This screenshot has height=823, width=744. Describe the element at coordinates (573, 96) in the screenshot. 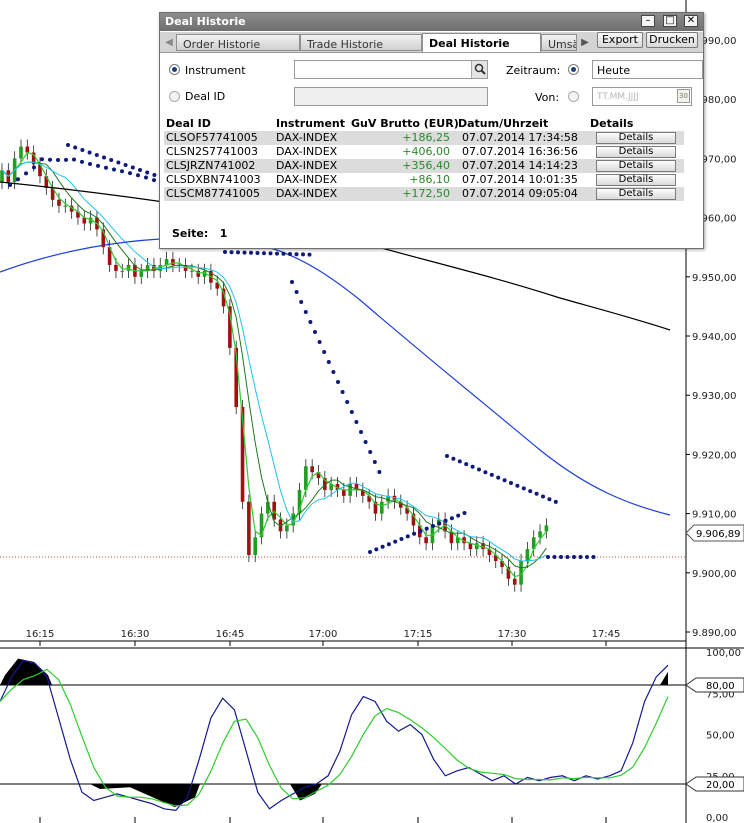

I see `von-radio` at that location.